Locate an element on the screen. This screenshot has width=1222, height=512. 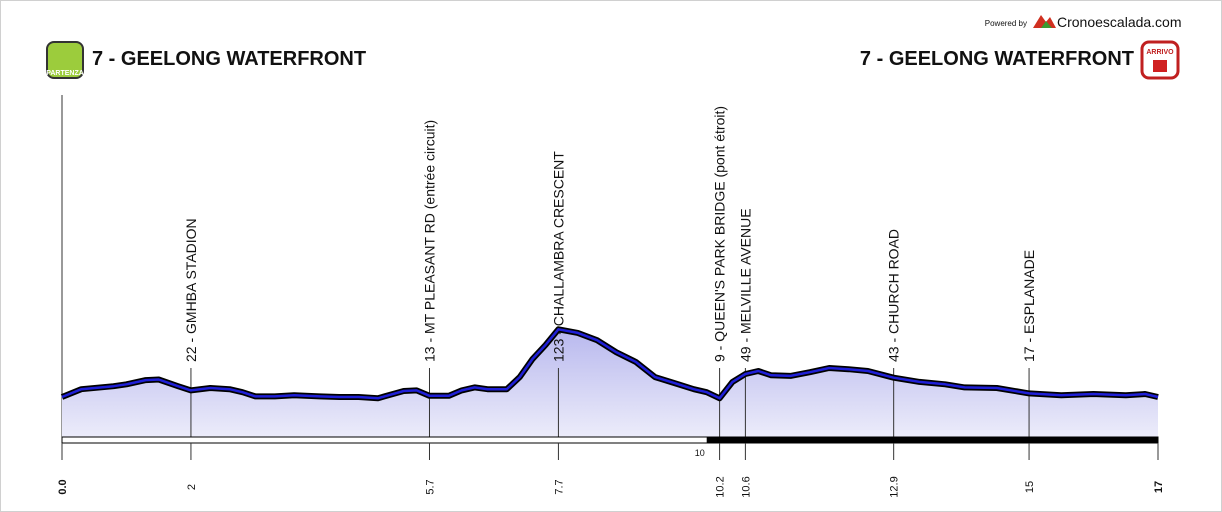
start-title: 7 - GEELONG WATERFRONT is located at coordinates (229, 59).